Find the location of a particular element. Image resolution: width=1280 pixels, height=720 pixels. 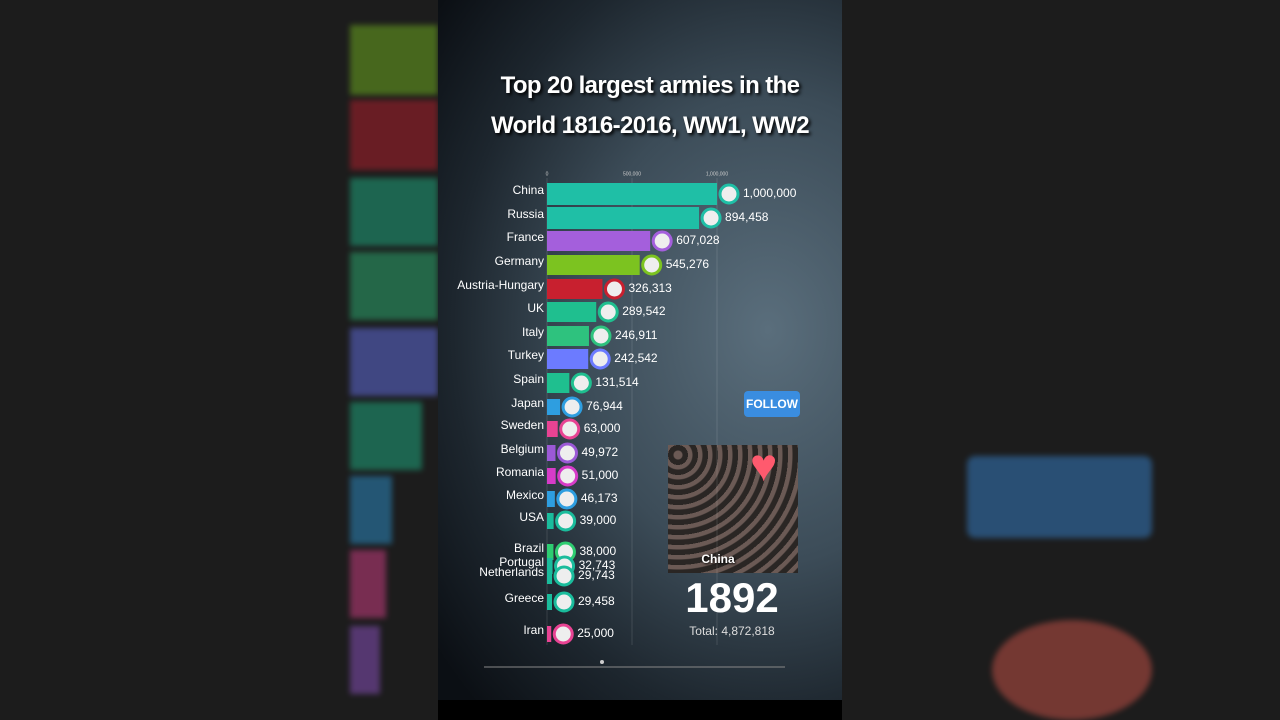

x-tick-label: 1,000,000 is located at coordinates (717, 174).